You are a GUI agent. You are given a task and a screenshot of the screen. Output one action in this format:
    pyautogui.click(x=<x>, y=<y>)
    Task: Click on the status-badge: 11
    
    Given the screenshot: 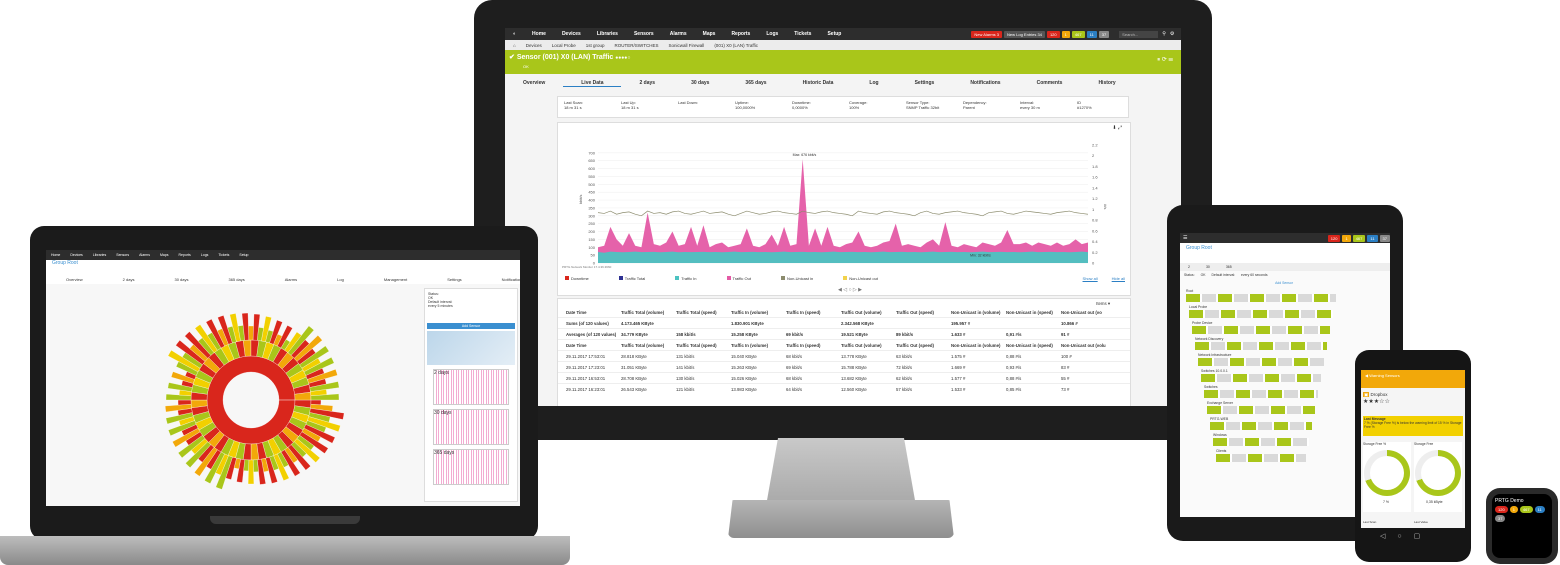 What is the action you would take?
    pyautogui.click(x=1091, y=34)
    